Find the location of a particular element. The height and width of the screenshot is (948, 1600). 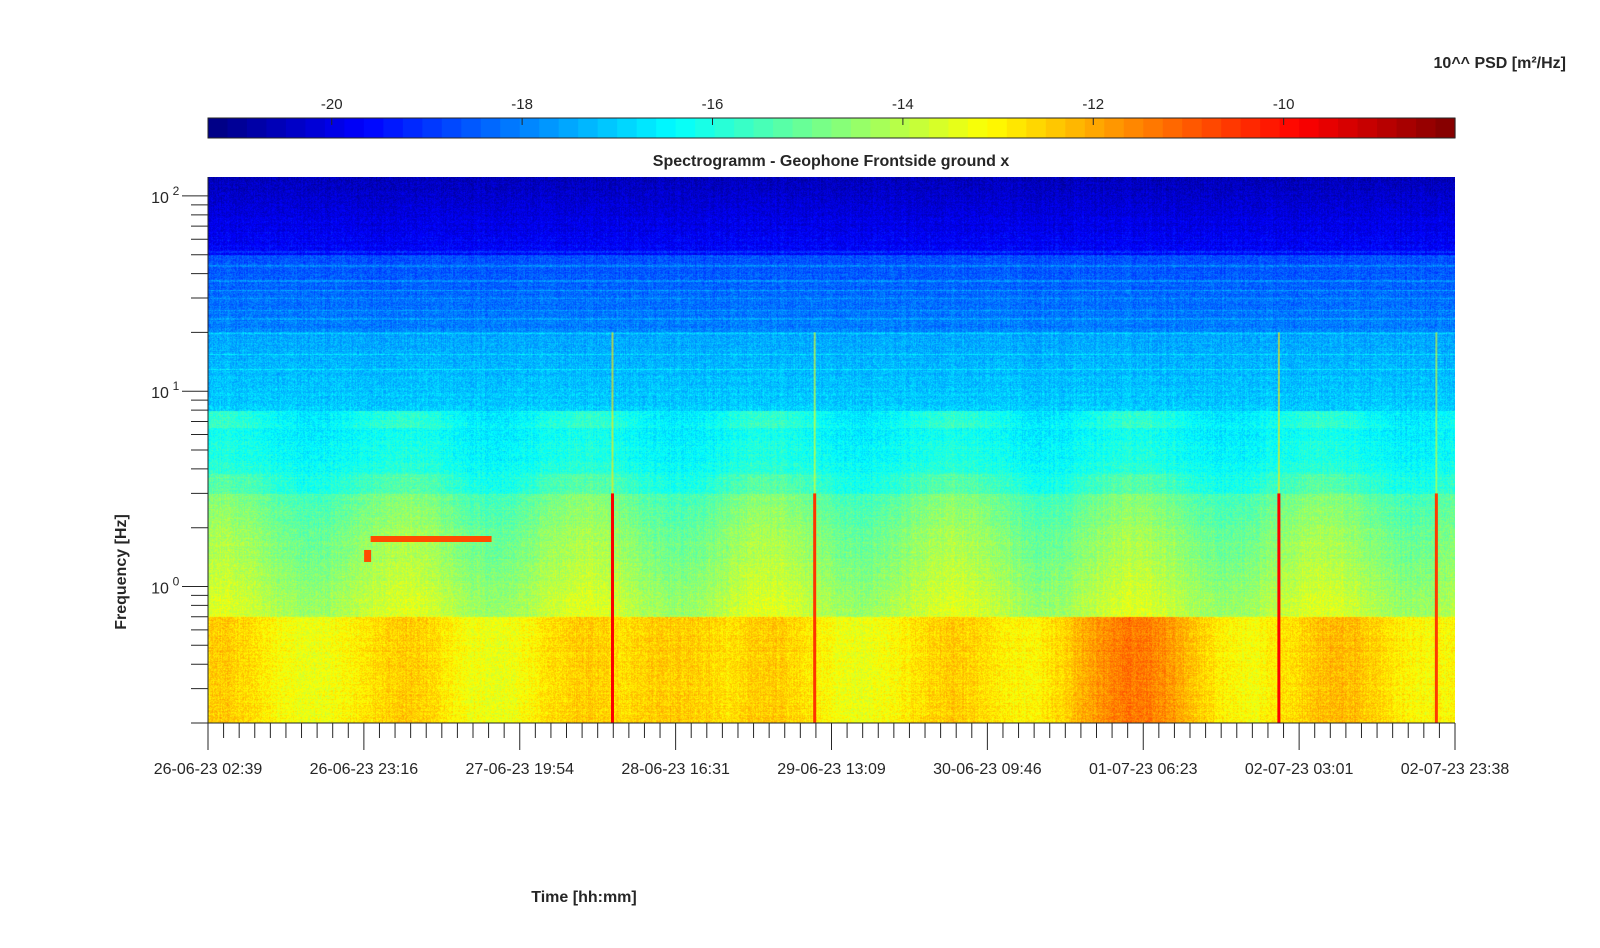

colorbar-tick-label: -10 is located at coordinates (1284, 104).